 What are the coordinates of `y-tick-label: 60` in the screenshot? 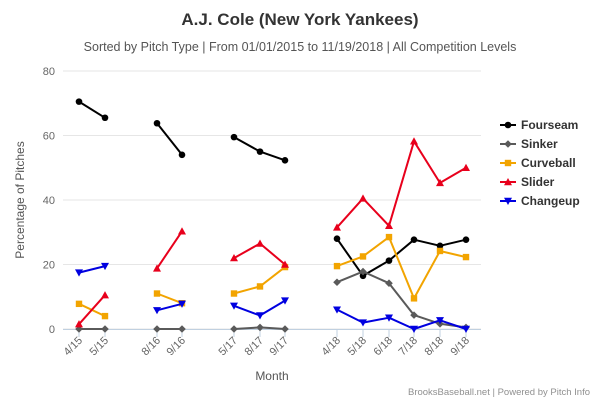 It's located at (49, 137).